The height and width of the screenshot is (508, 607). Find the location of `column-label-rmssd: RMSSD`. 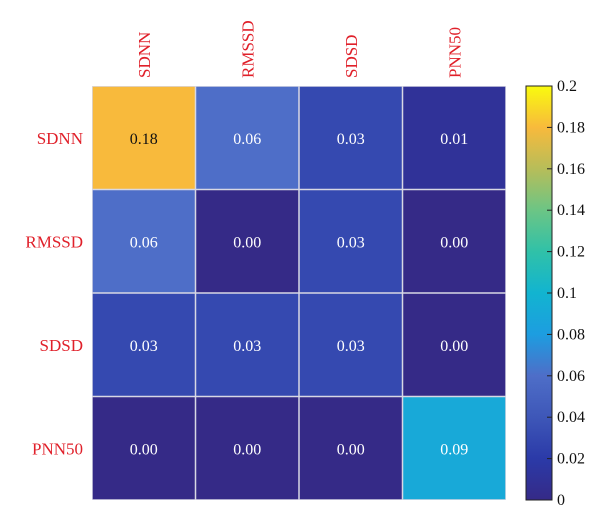

column-label-rmssd: RMSSD is located at coordinates (247, 49).